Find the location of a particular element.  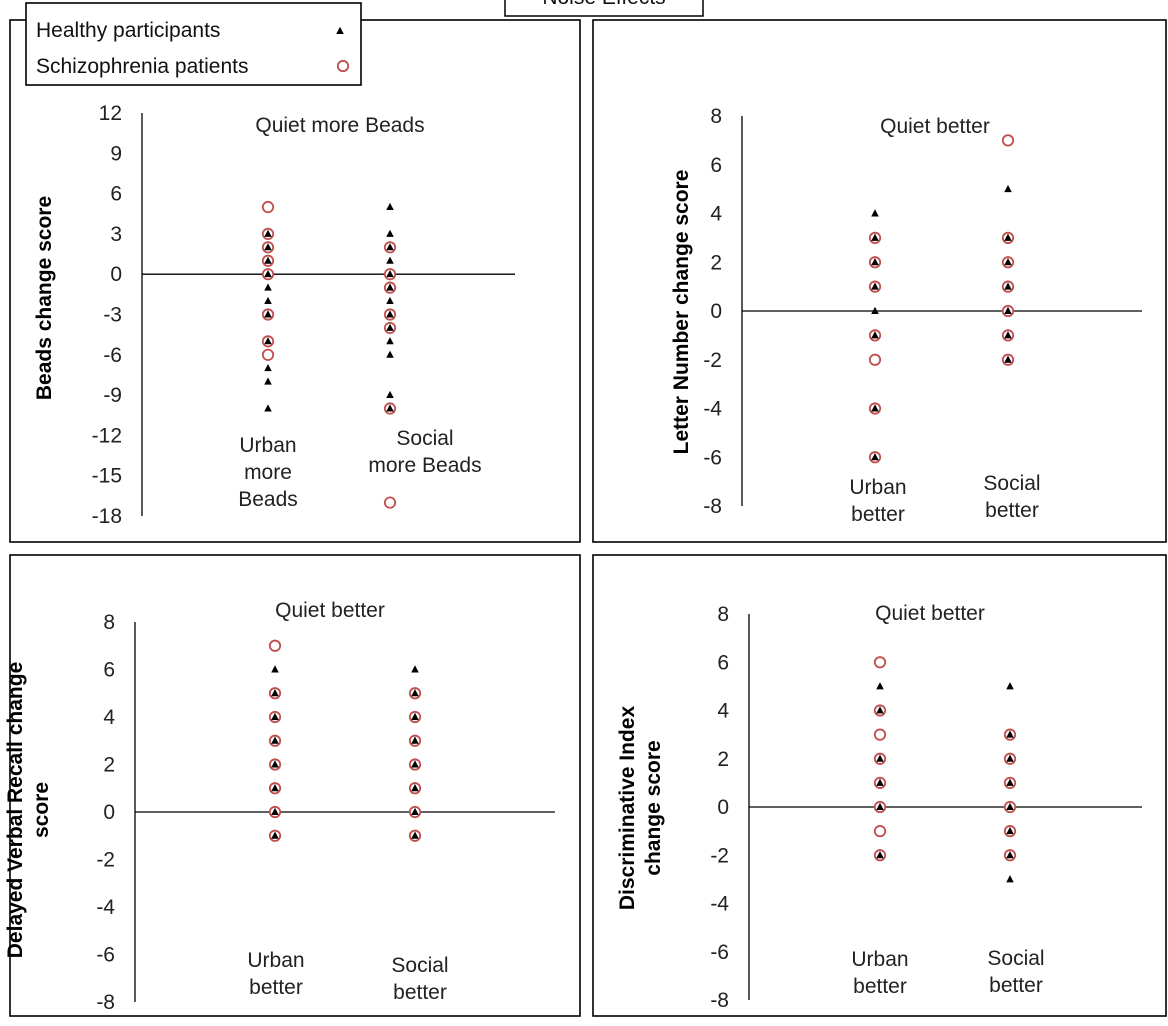

y-axis-label-group: Beads change score is located at coordinates (44, 298).